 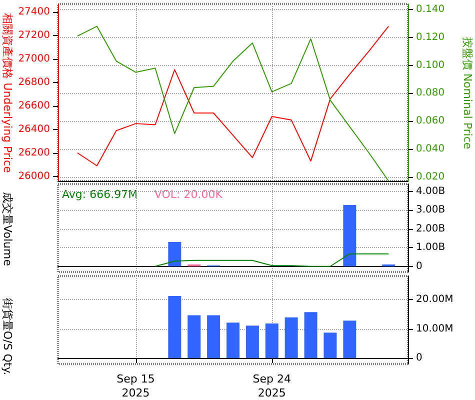 I want to click on y2-tick-label: 0.080, so click(x=430, y=93).